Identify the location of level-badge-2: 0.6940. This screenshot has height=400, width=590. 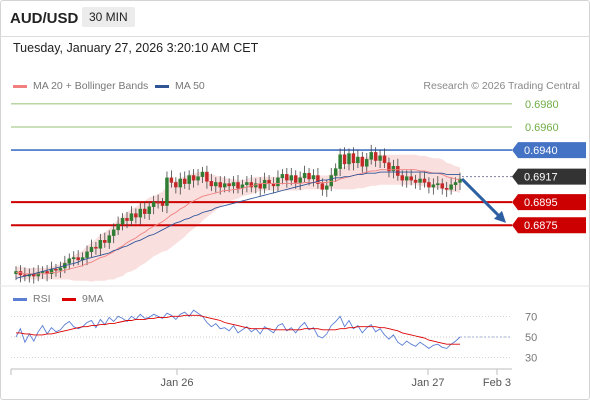
(549, 150).